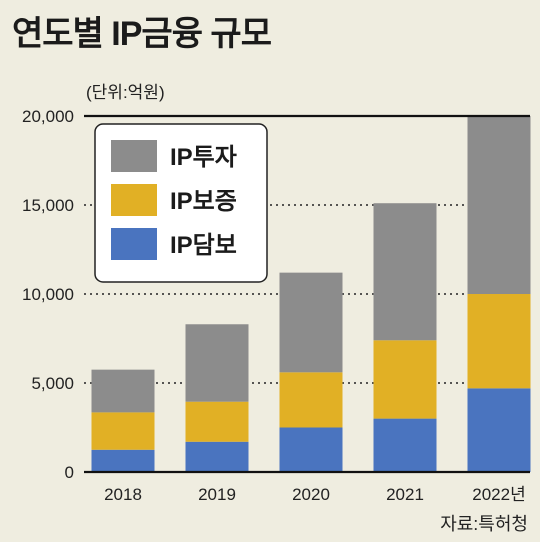 The width and height of the screenshot is (540, 542). I want to click on x-tick-label: 2019, so click(217, 494).